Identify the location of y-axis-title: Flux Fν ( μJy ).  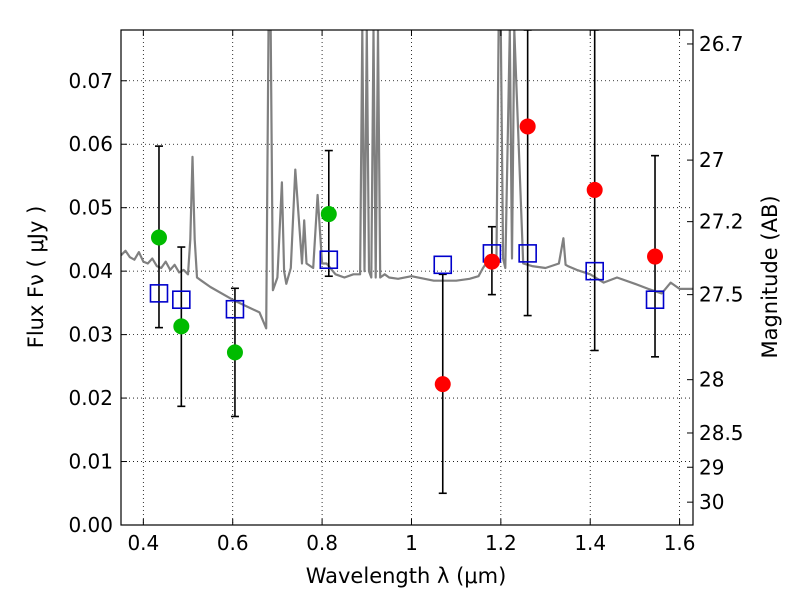
(36, 277).